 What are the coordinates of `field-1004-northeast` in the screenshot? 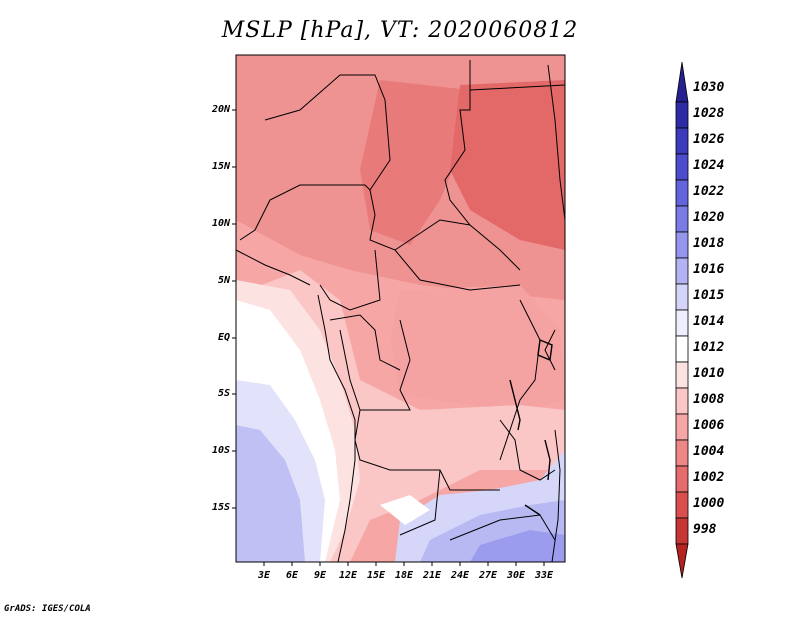 It's located at (507, 165).